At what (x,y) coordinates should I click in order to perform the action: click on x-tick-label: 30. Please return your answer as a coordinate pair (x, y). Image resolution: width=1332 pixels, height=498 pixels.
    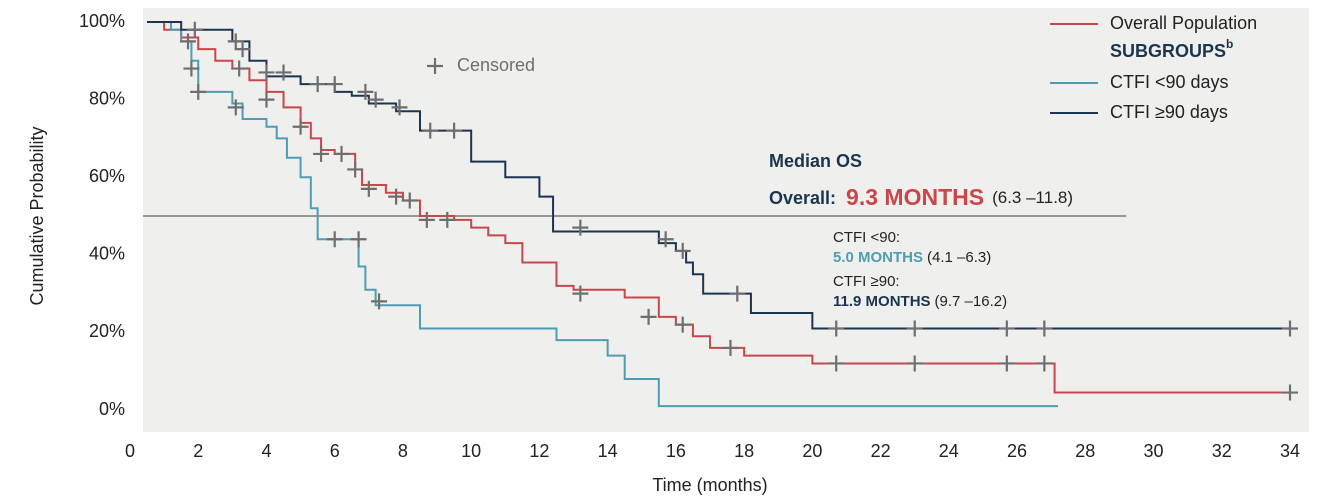
    Looking at the image, I should click on (1154, 451).